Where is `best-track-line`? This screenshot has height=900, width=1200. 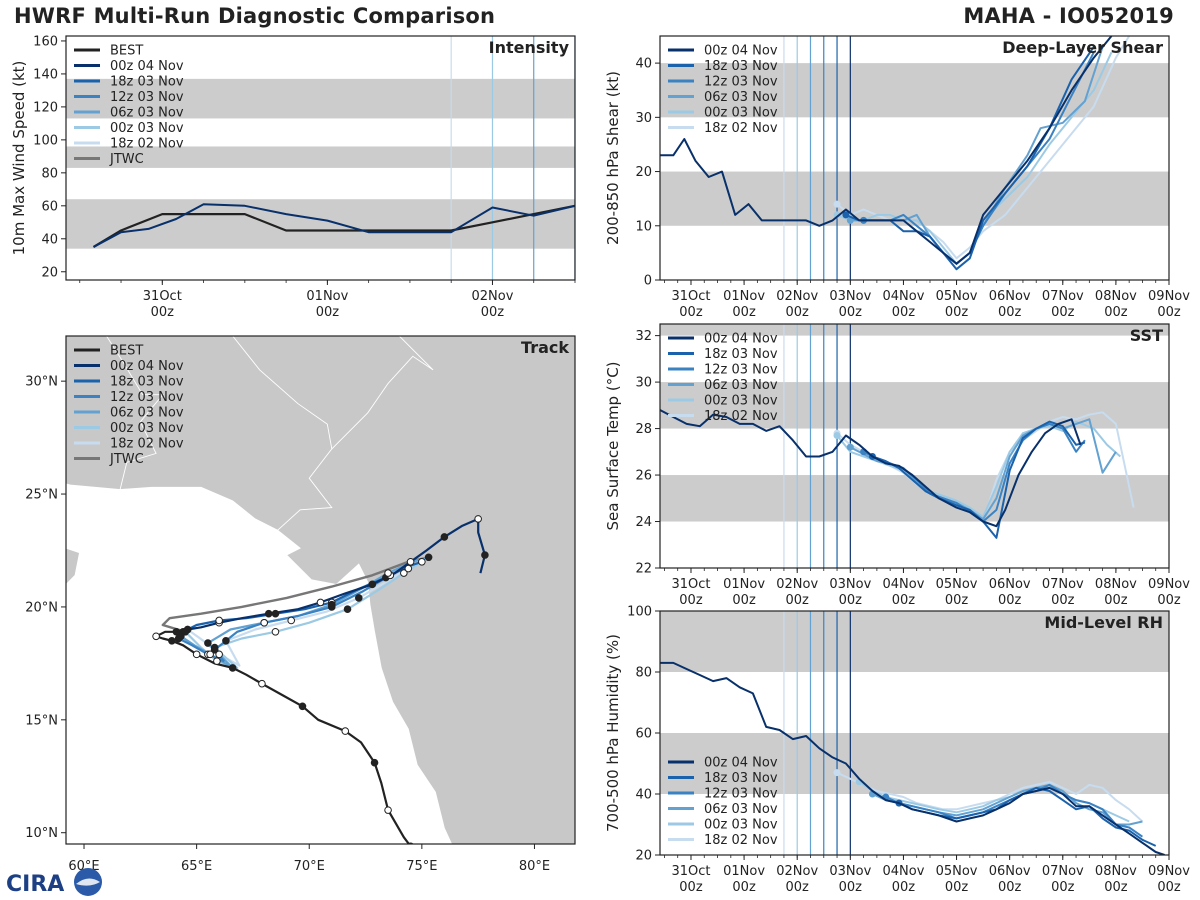
best-track-line is located at coordinates (333, 226).